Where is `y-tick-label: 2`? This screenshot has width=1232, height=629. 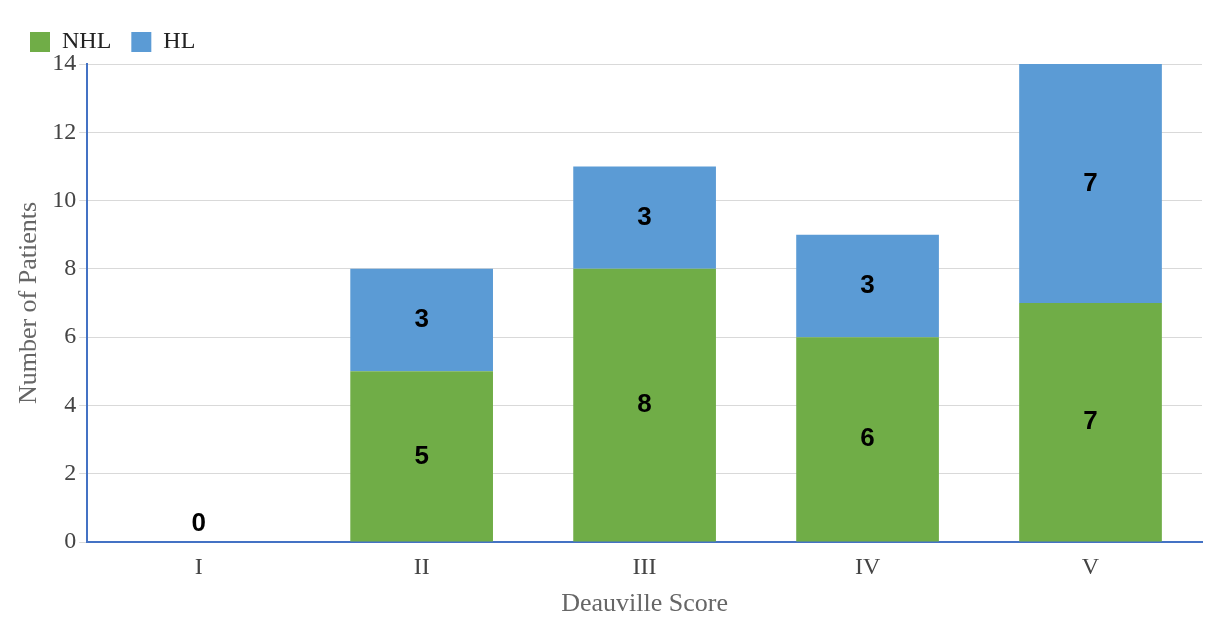
y-tick-label: 2 is located at coordinates (70, 472).